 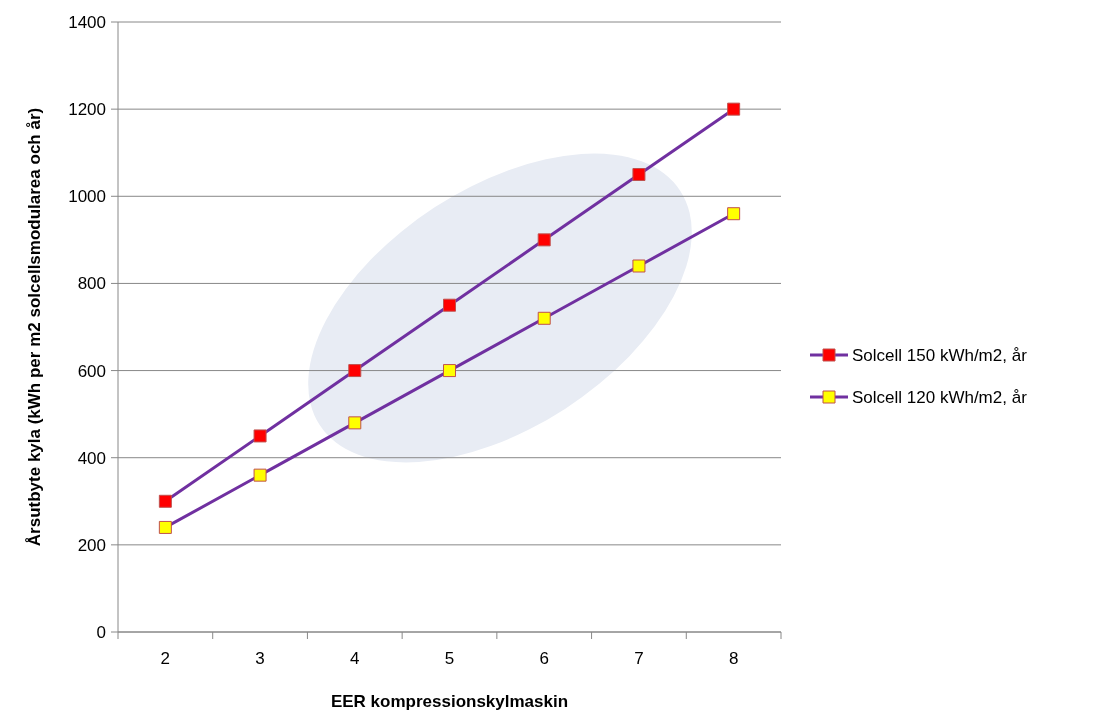 I want to click on y-tick-label: 600, so click(x=91, y=371).